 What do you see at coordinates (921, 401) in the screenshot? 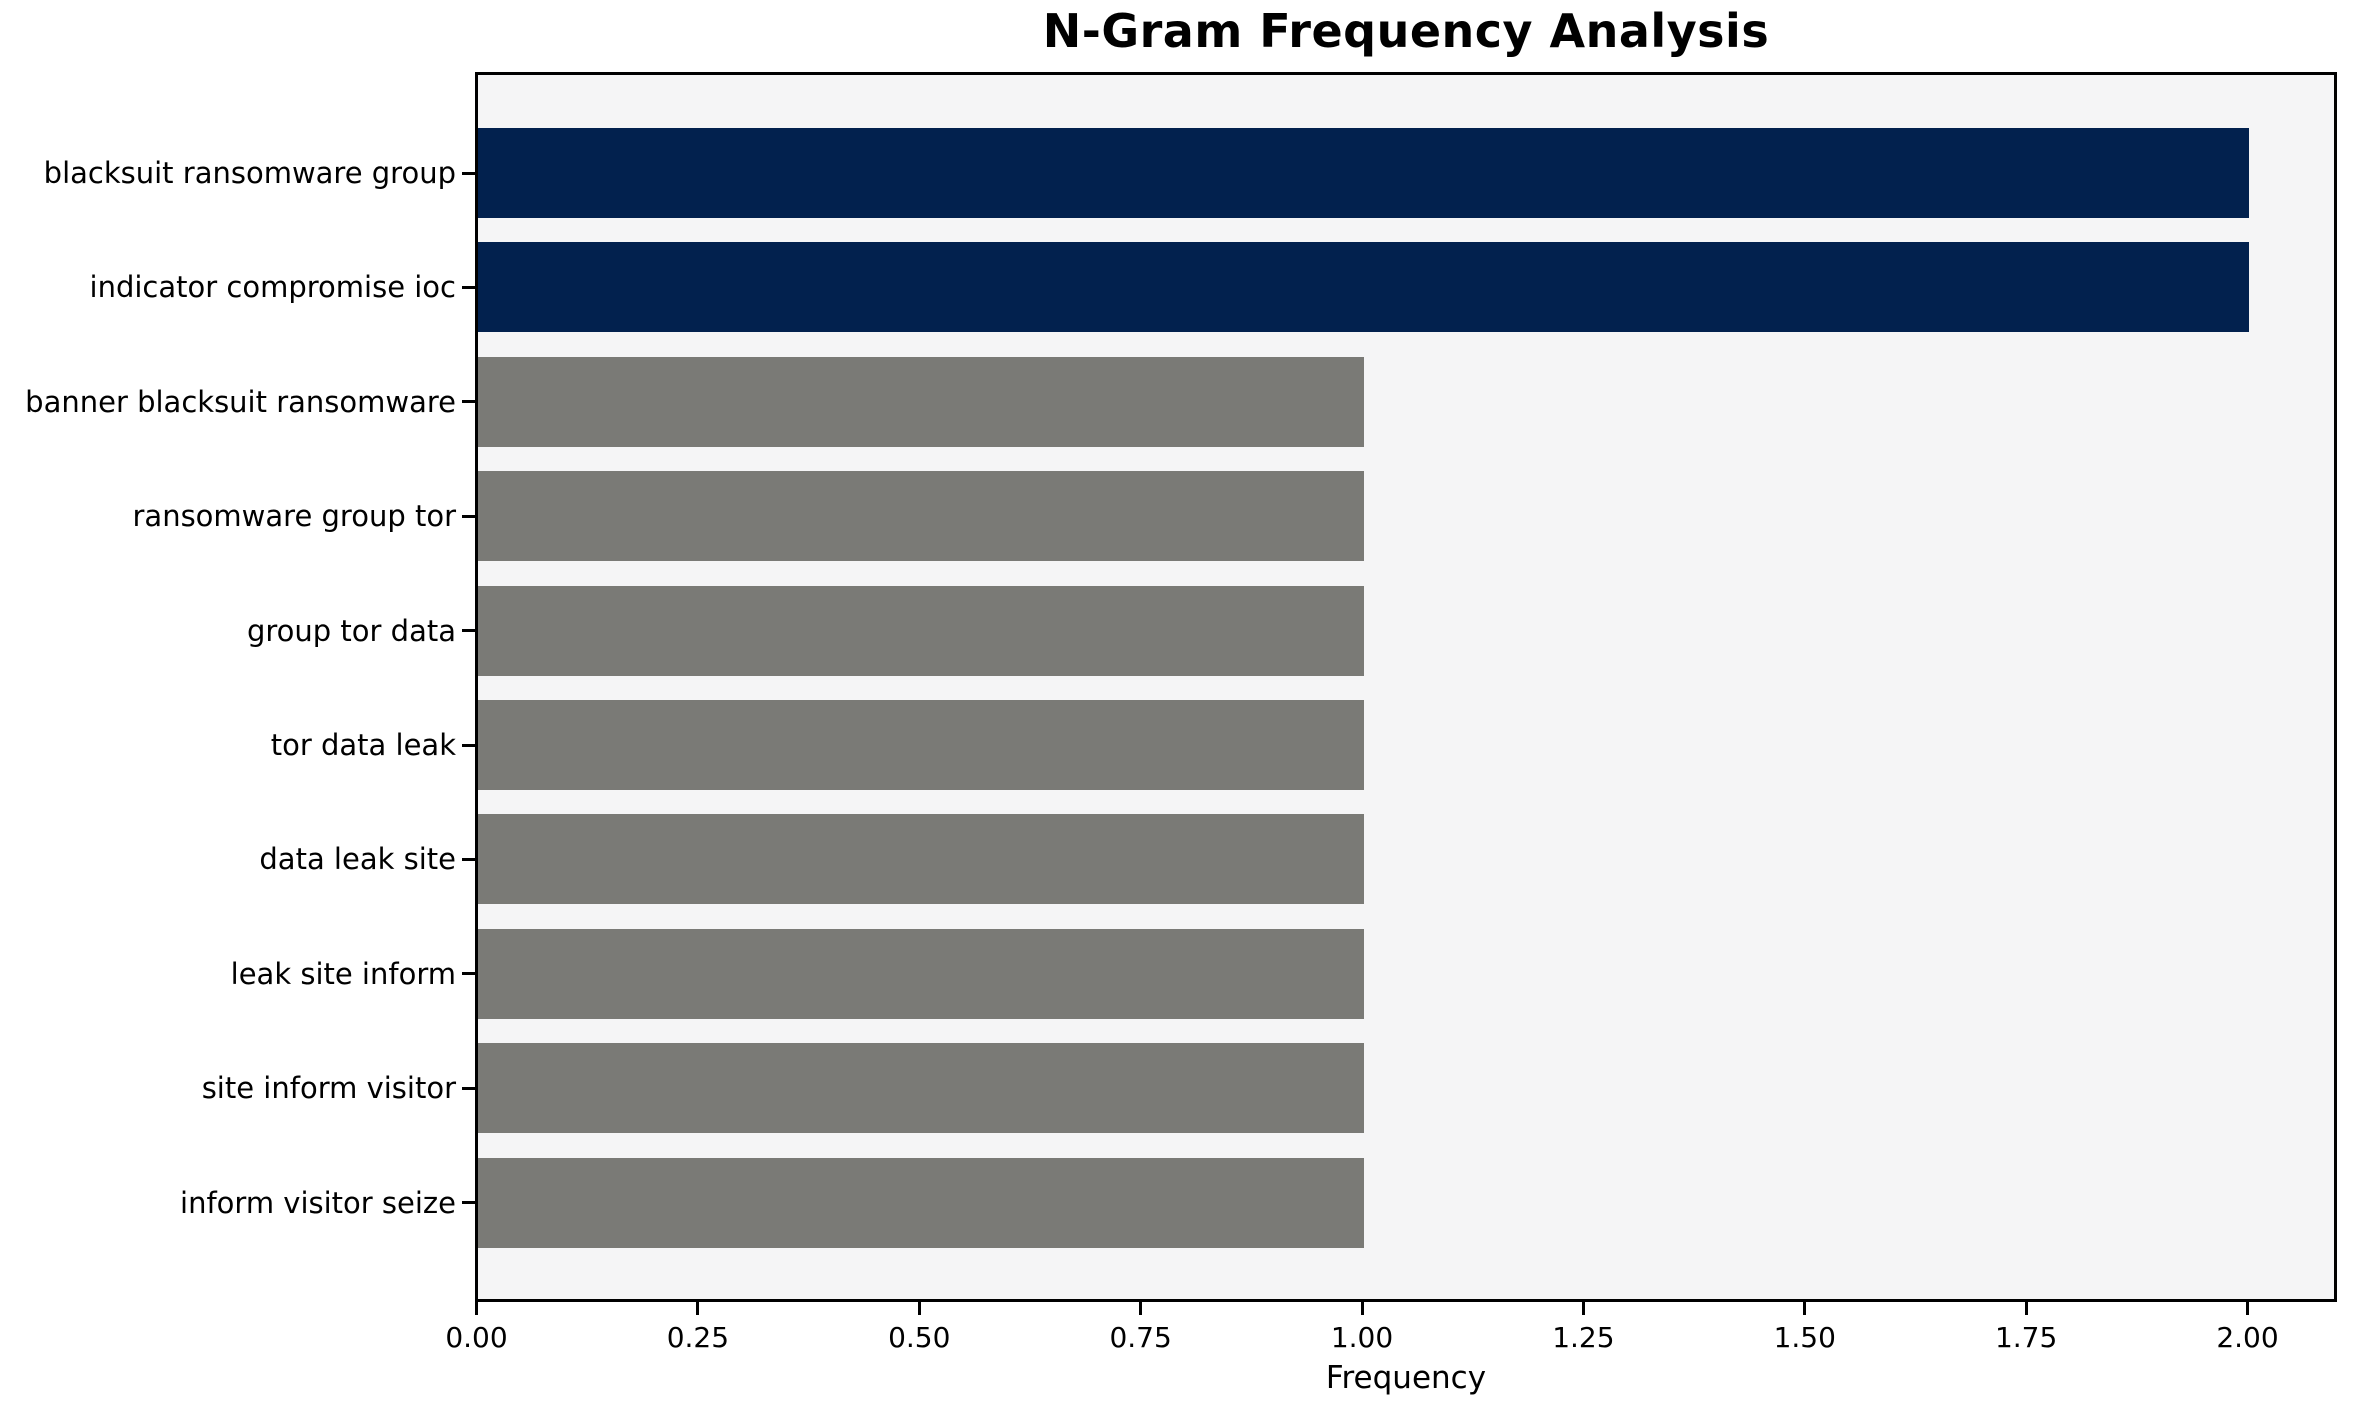
I see `bar-banner-blacksuit-ransomware` at bounding box center [921, 401].